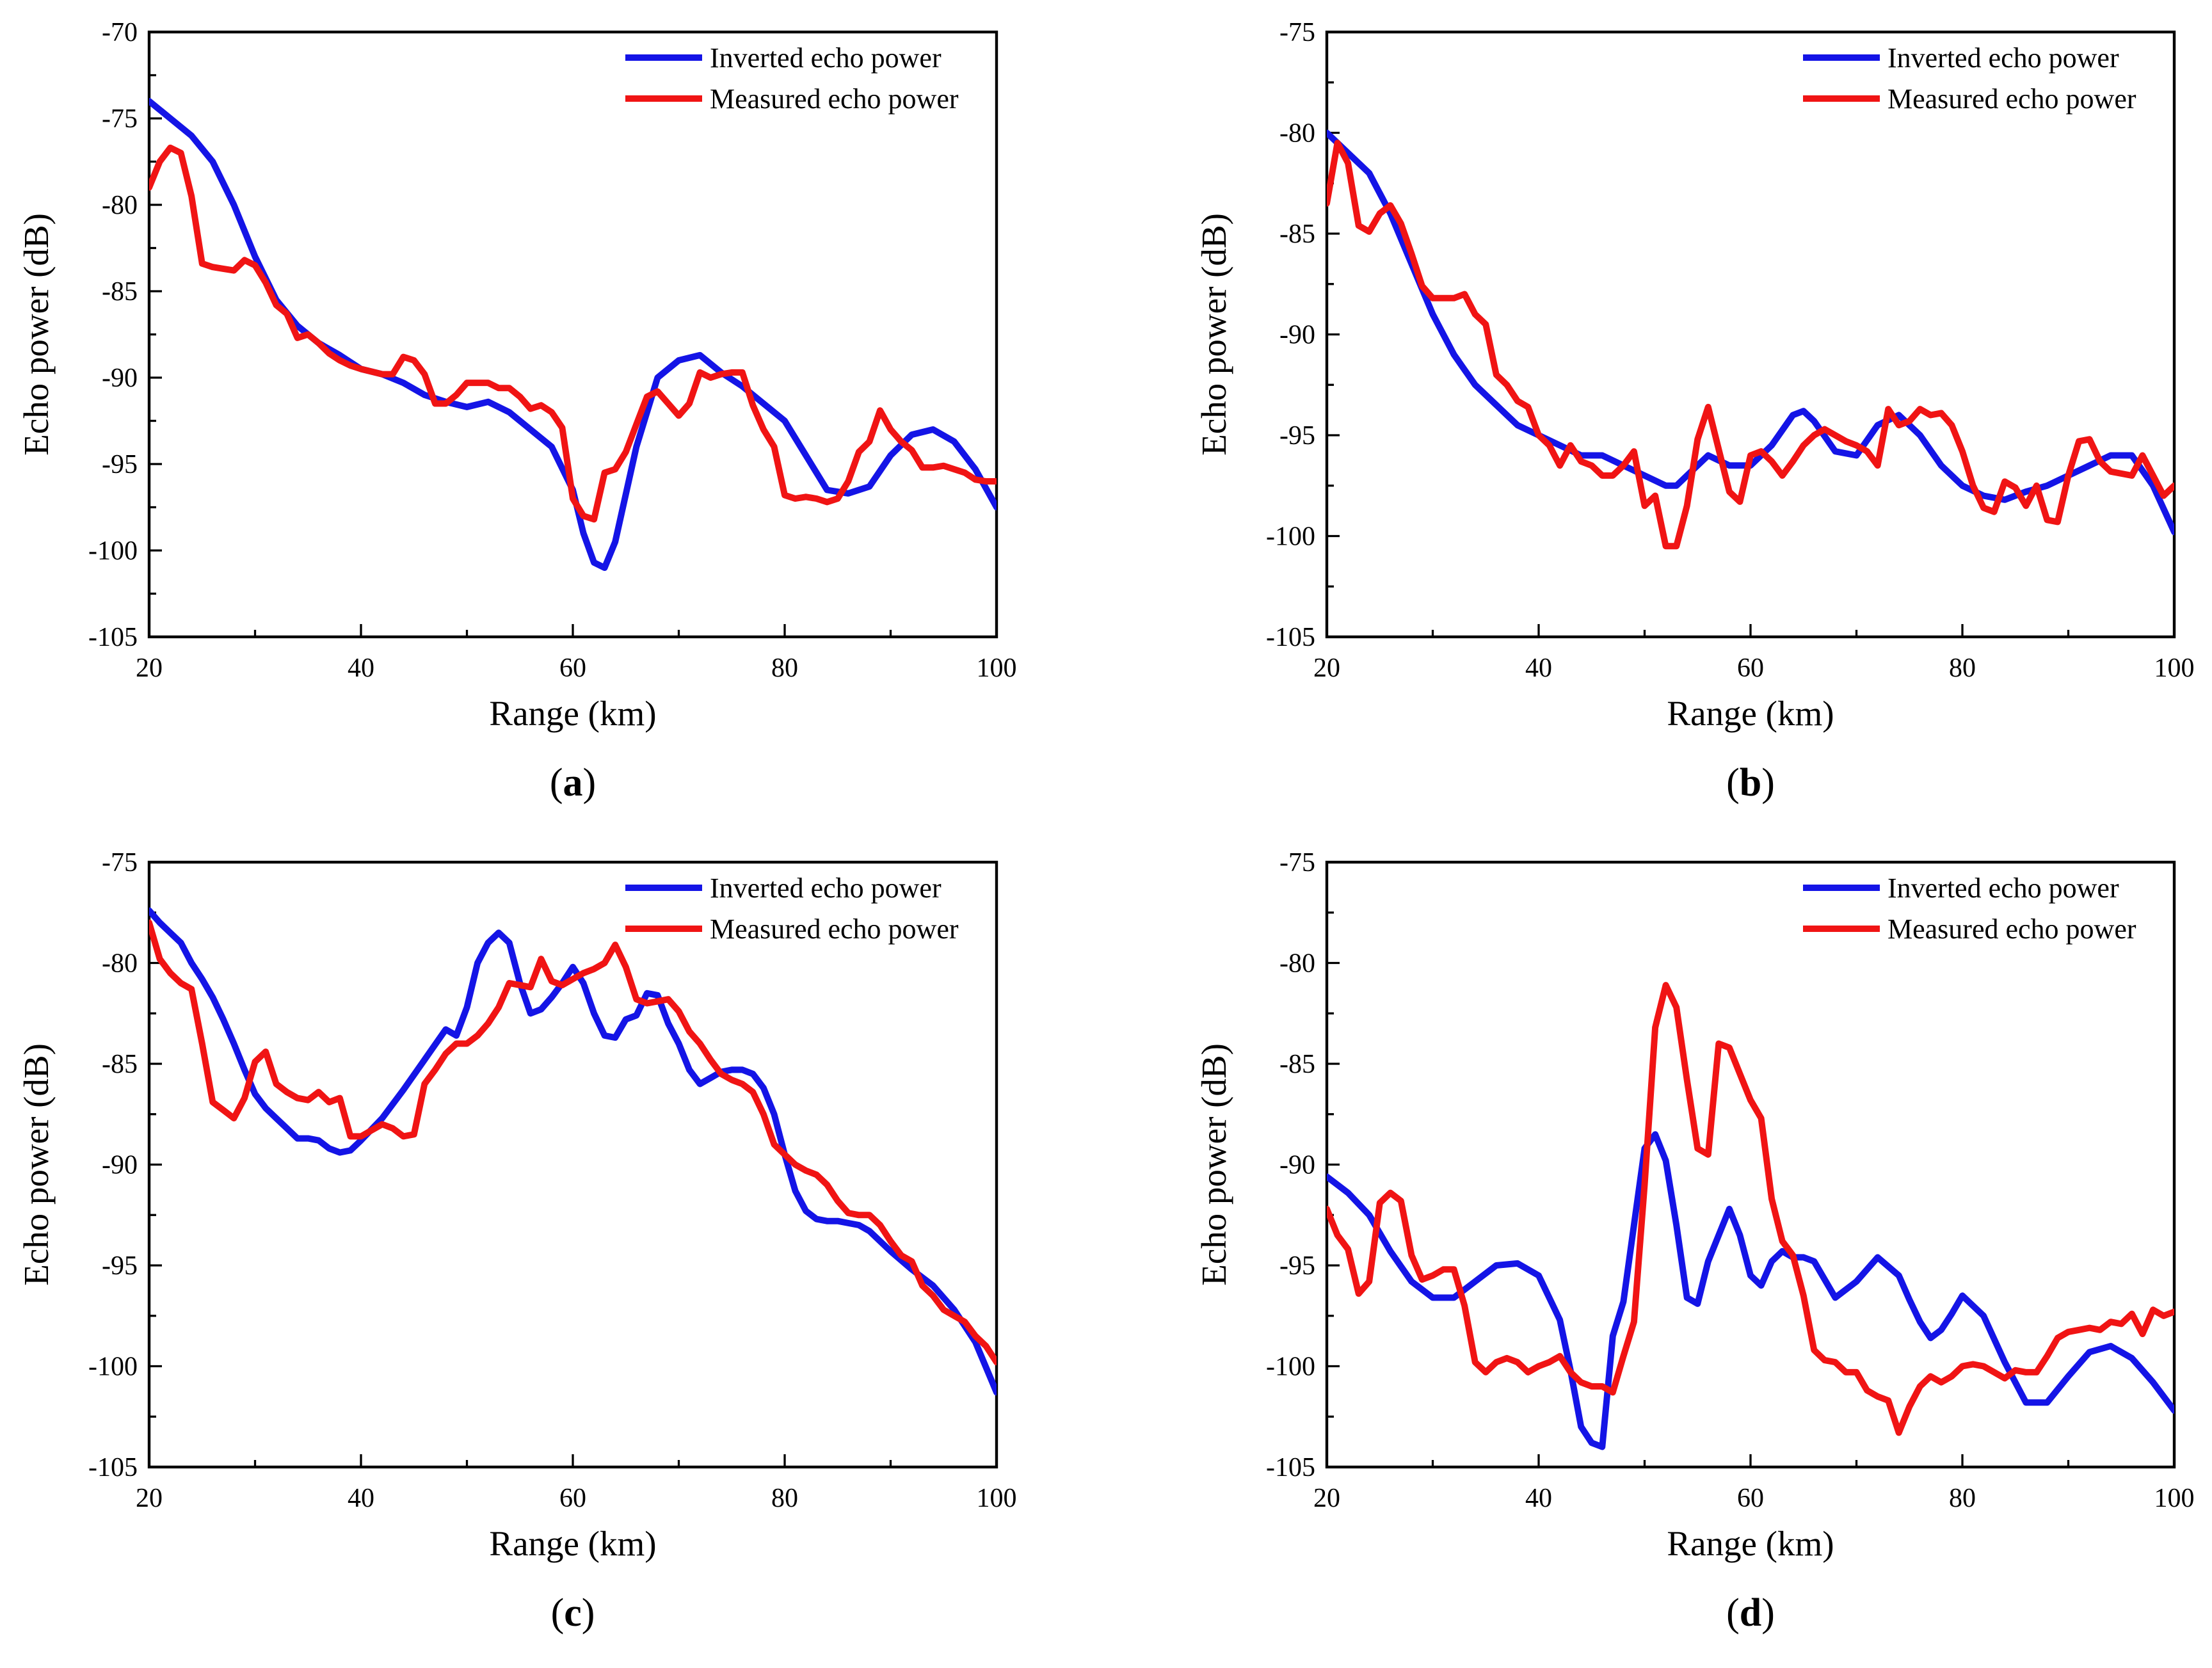 The height and width of the screenshot is (1668, 2212). I want to click on y-tick-label: -70, so click(120, 32).